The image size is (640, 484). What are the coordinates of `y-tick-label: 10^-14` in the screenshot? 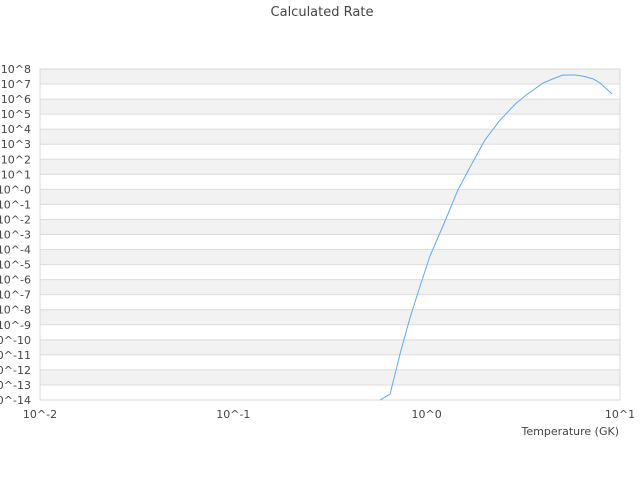 It's located at (15, 400).